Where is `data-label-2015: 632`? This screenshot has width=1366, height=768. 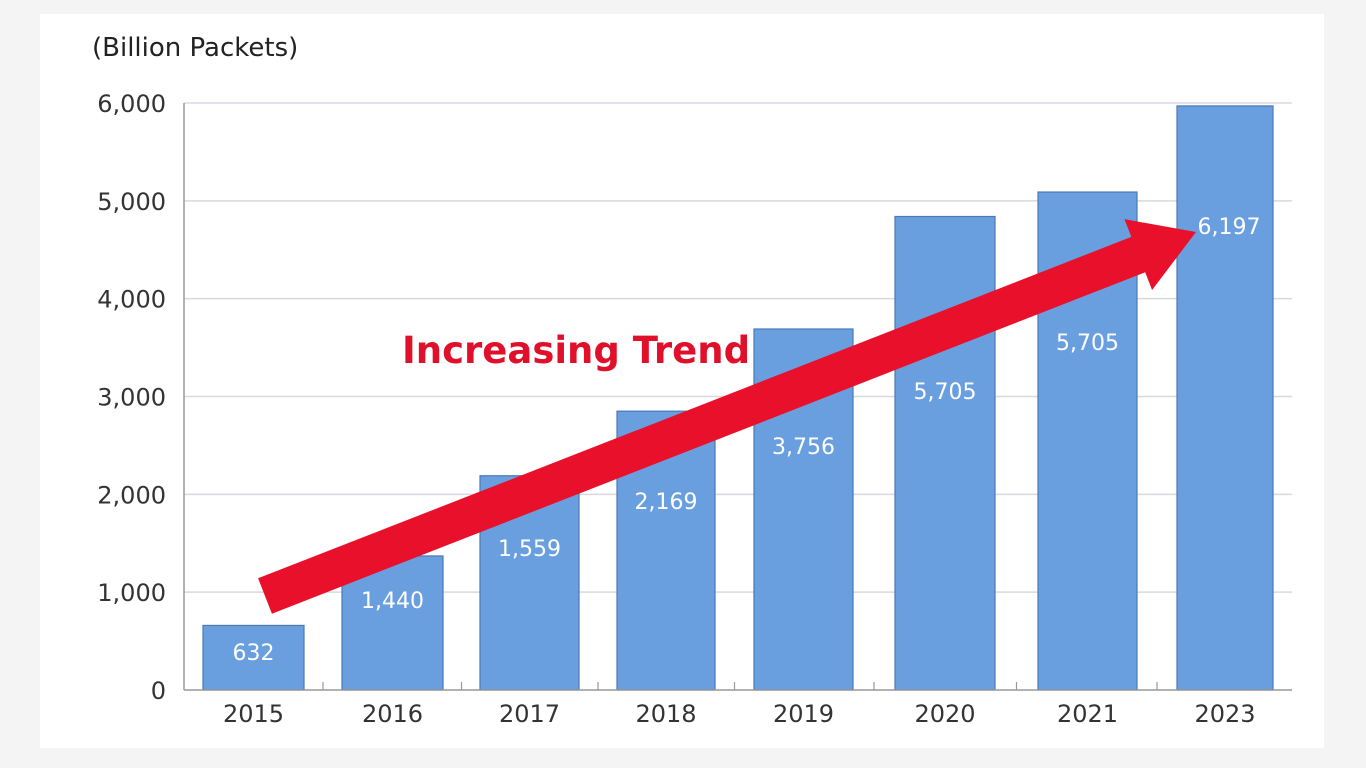 data-label-2015: 632 is located at coordinates (254, 653).